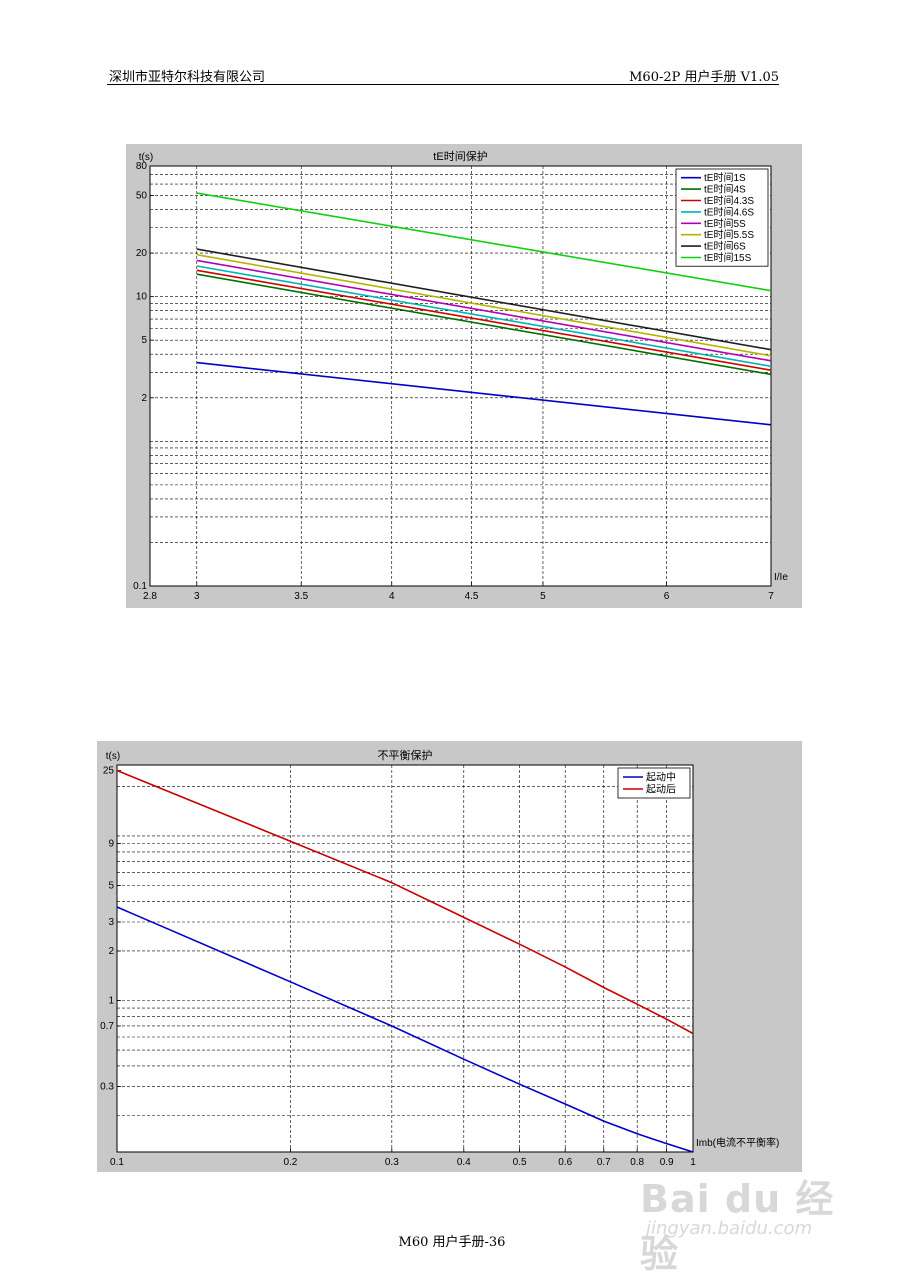 This screenshot has width=904, height=1280. Describe the element at coordinates (464, 1162) in the screenshot. I see `x-tick-label: 0.4` at that location.